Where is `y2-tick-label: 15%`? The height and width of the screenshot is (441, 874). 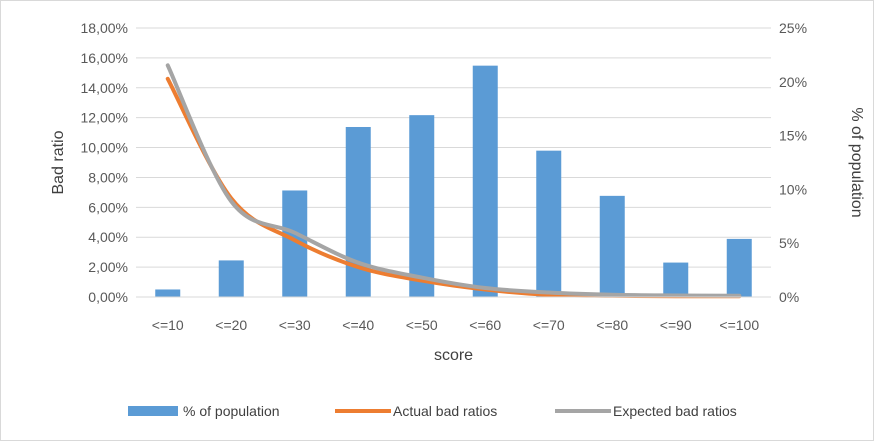
y2-tick-label: 15% is located at coordinates (793, 136).